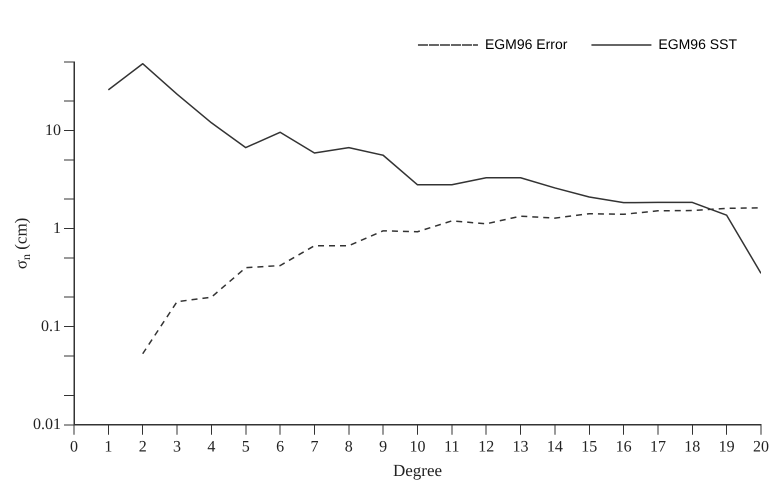 Image resolution: width=781 pixels, height=490 pixels. What do you see at coordinates (486, 447) in the screenshot?
I see `x-tick-label: 12` at bounding box center [486, 447].